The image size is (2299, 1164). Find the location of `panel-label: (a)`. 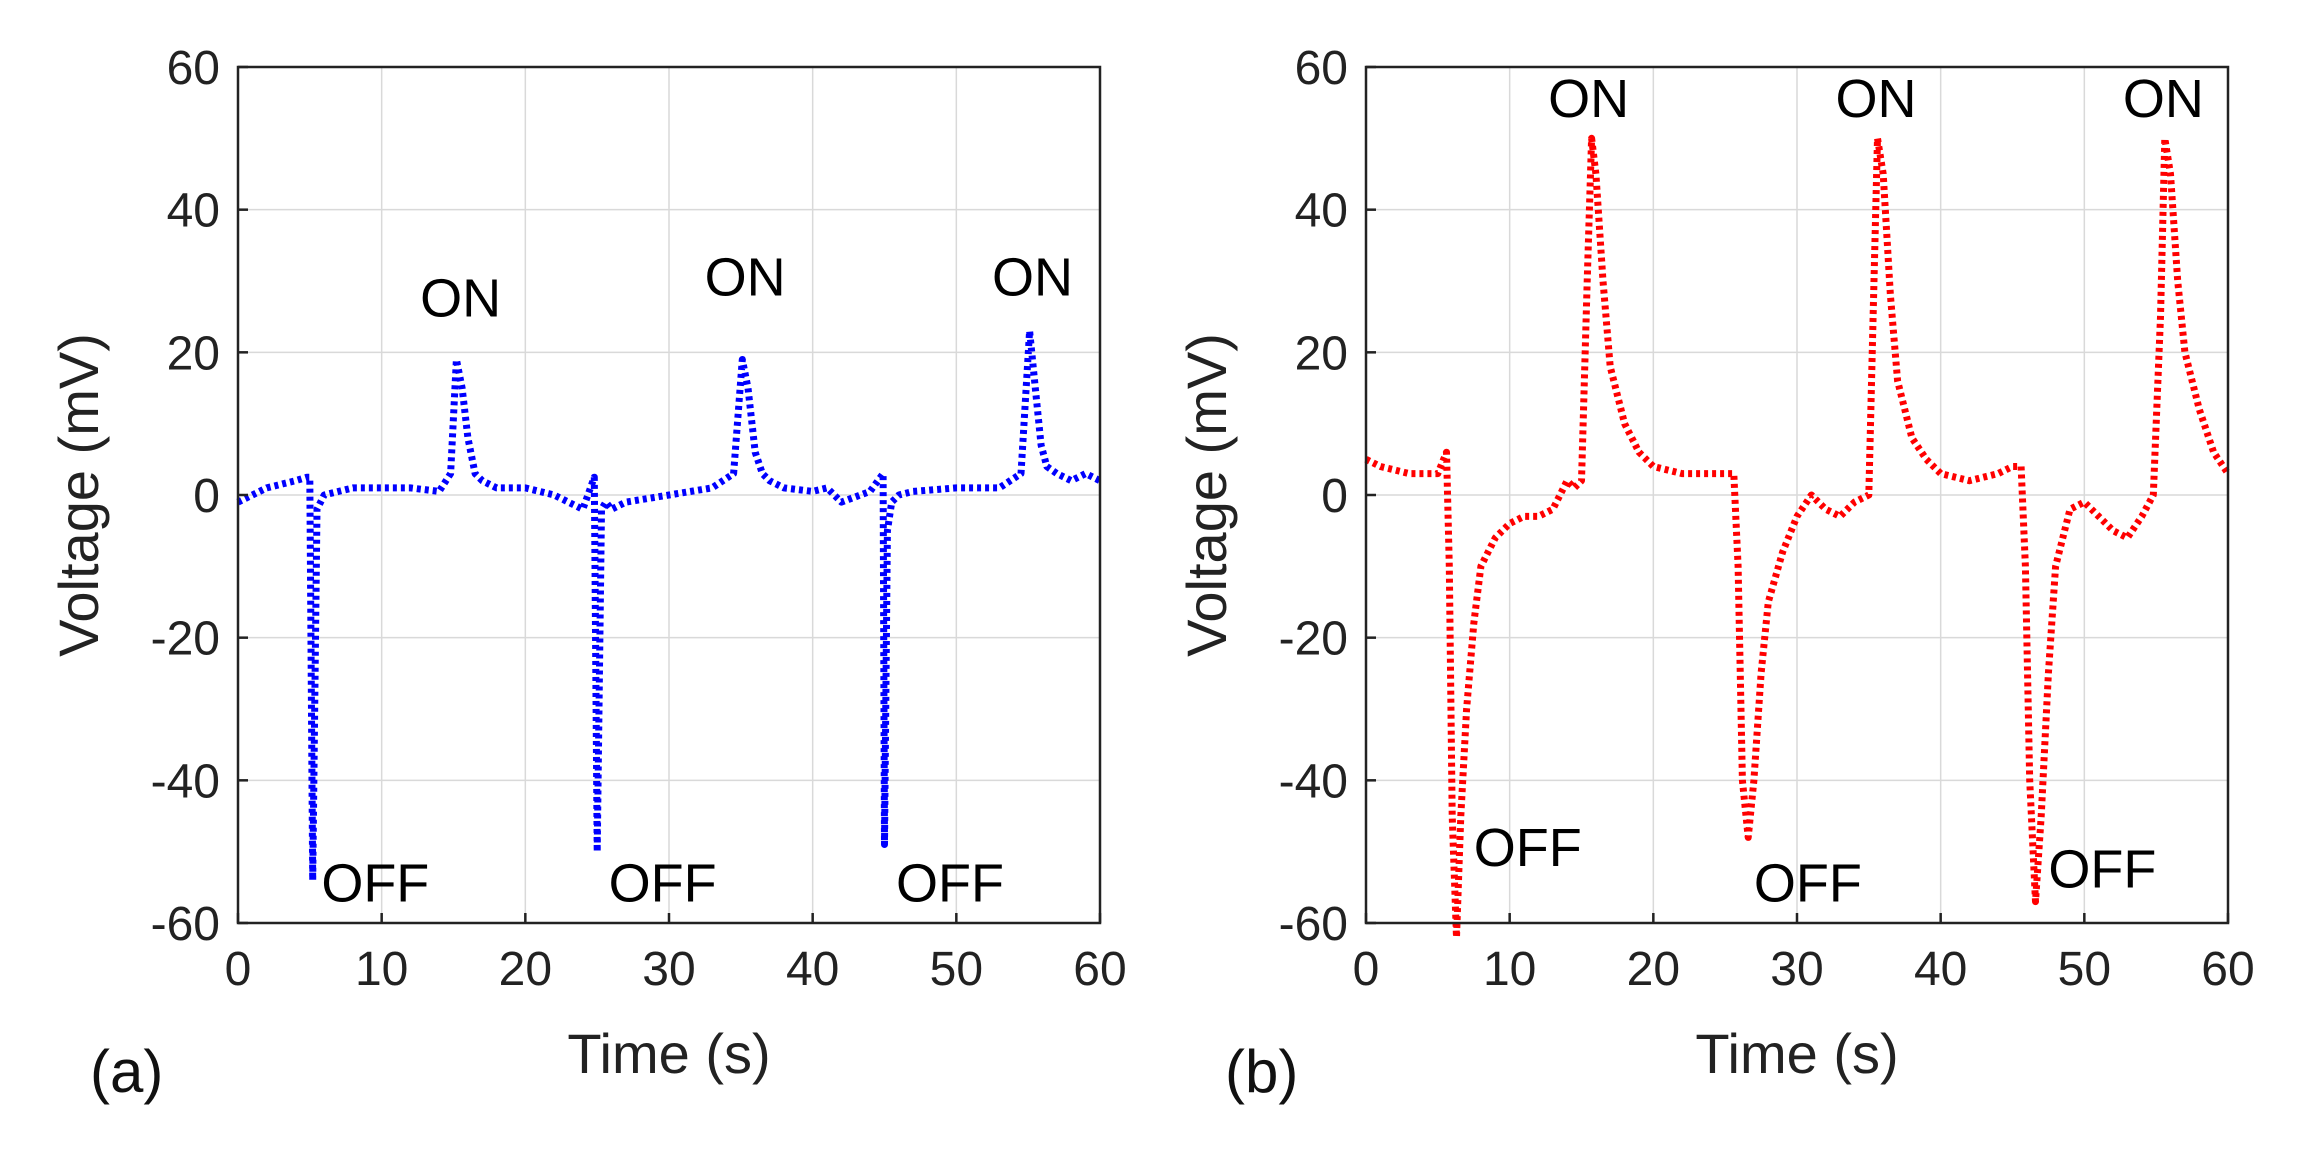

panel-label: (a) is located at coordinates (126, 1071).